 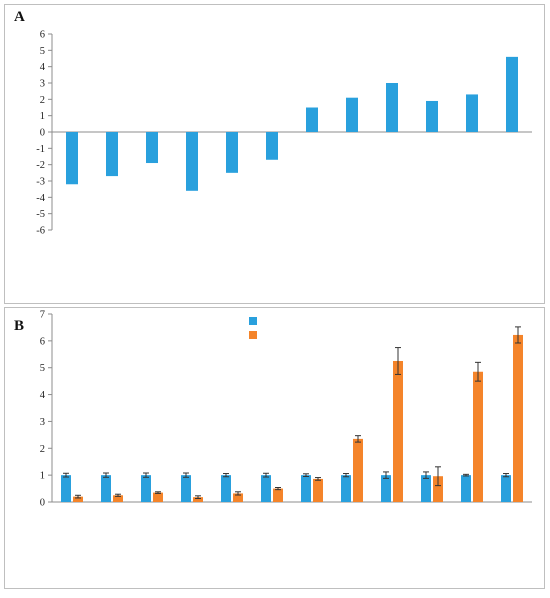 I want to click on panel-b-letter: B, so click(x=19, y=326).